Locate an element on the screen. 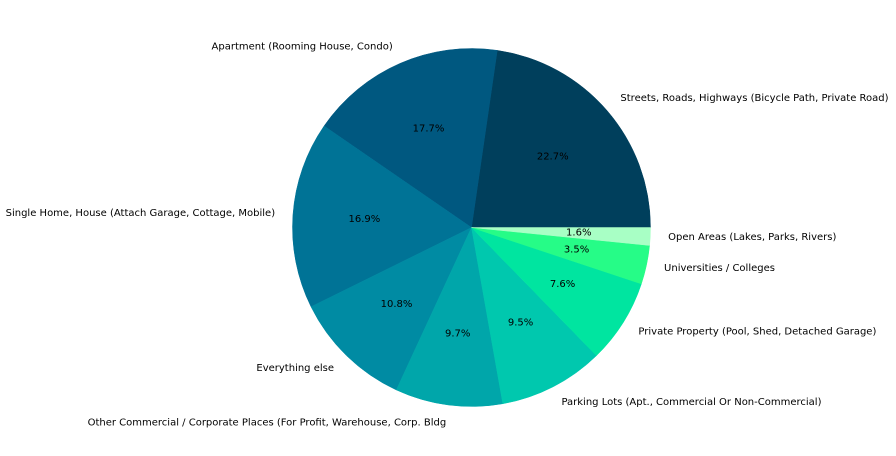 This screenshot has width=896, height=456. slice-percent-label: 7.6% is located at coordinates (562, 284).